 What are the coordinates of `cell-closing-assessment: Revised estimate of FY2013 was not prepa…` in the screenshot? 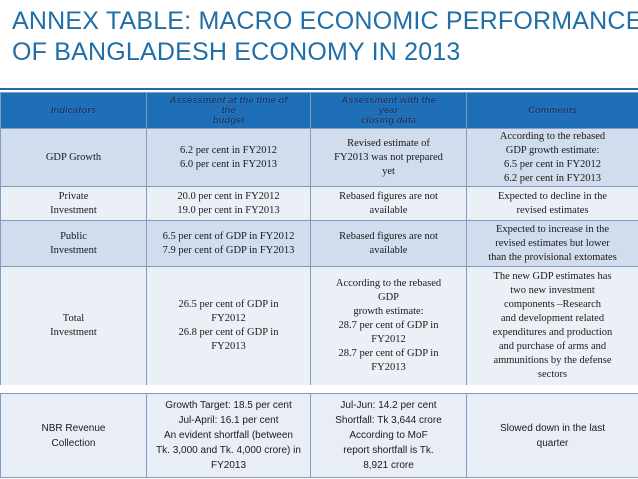 It's located at (388, 157).